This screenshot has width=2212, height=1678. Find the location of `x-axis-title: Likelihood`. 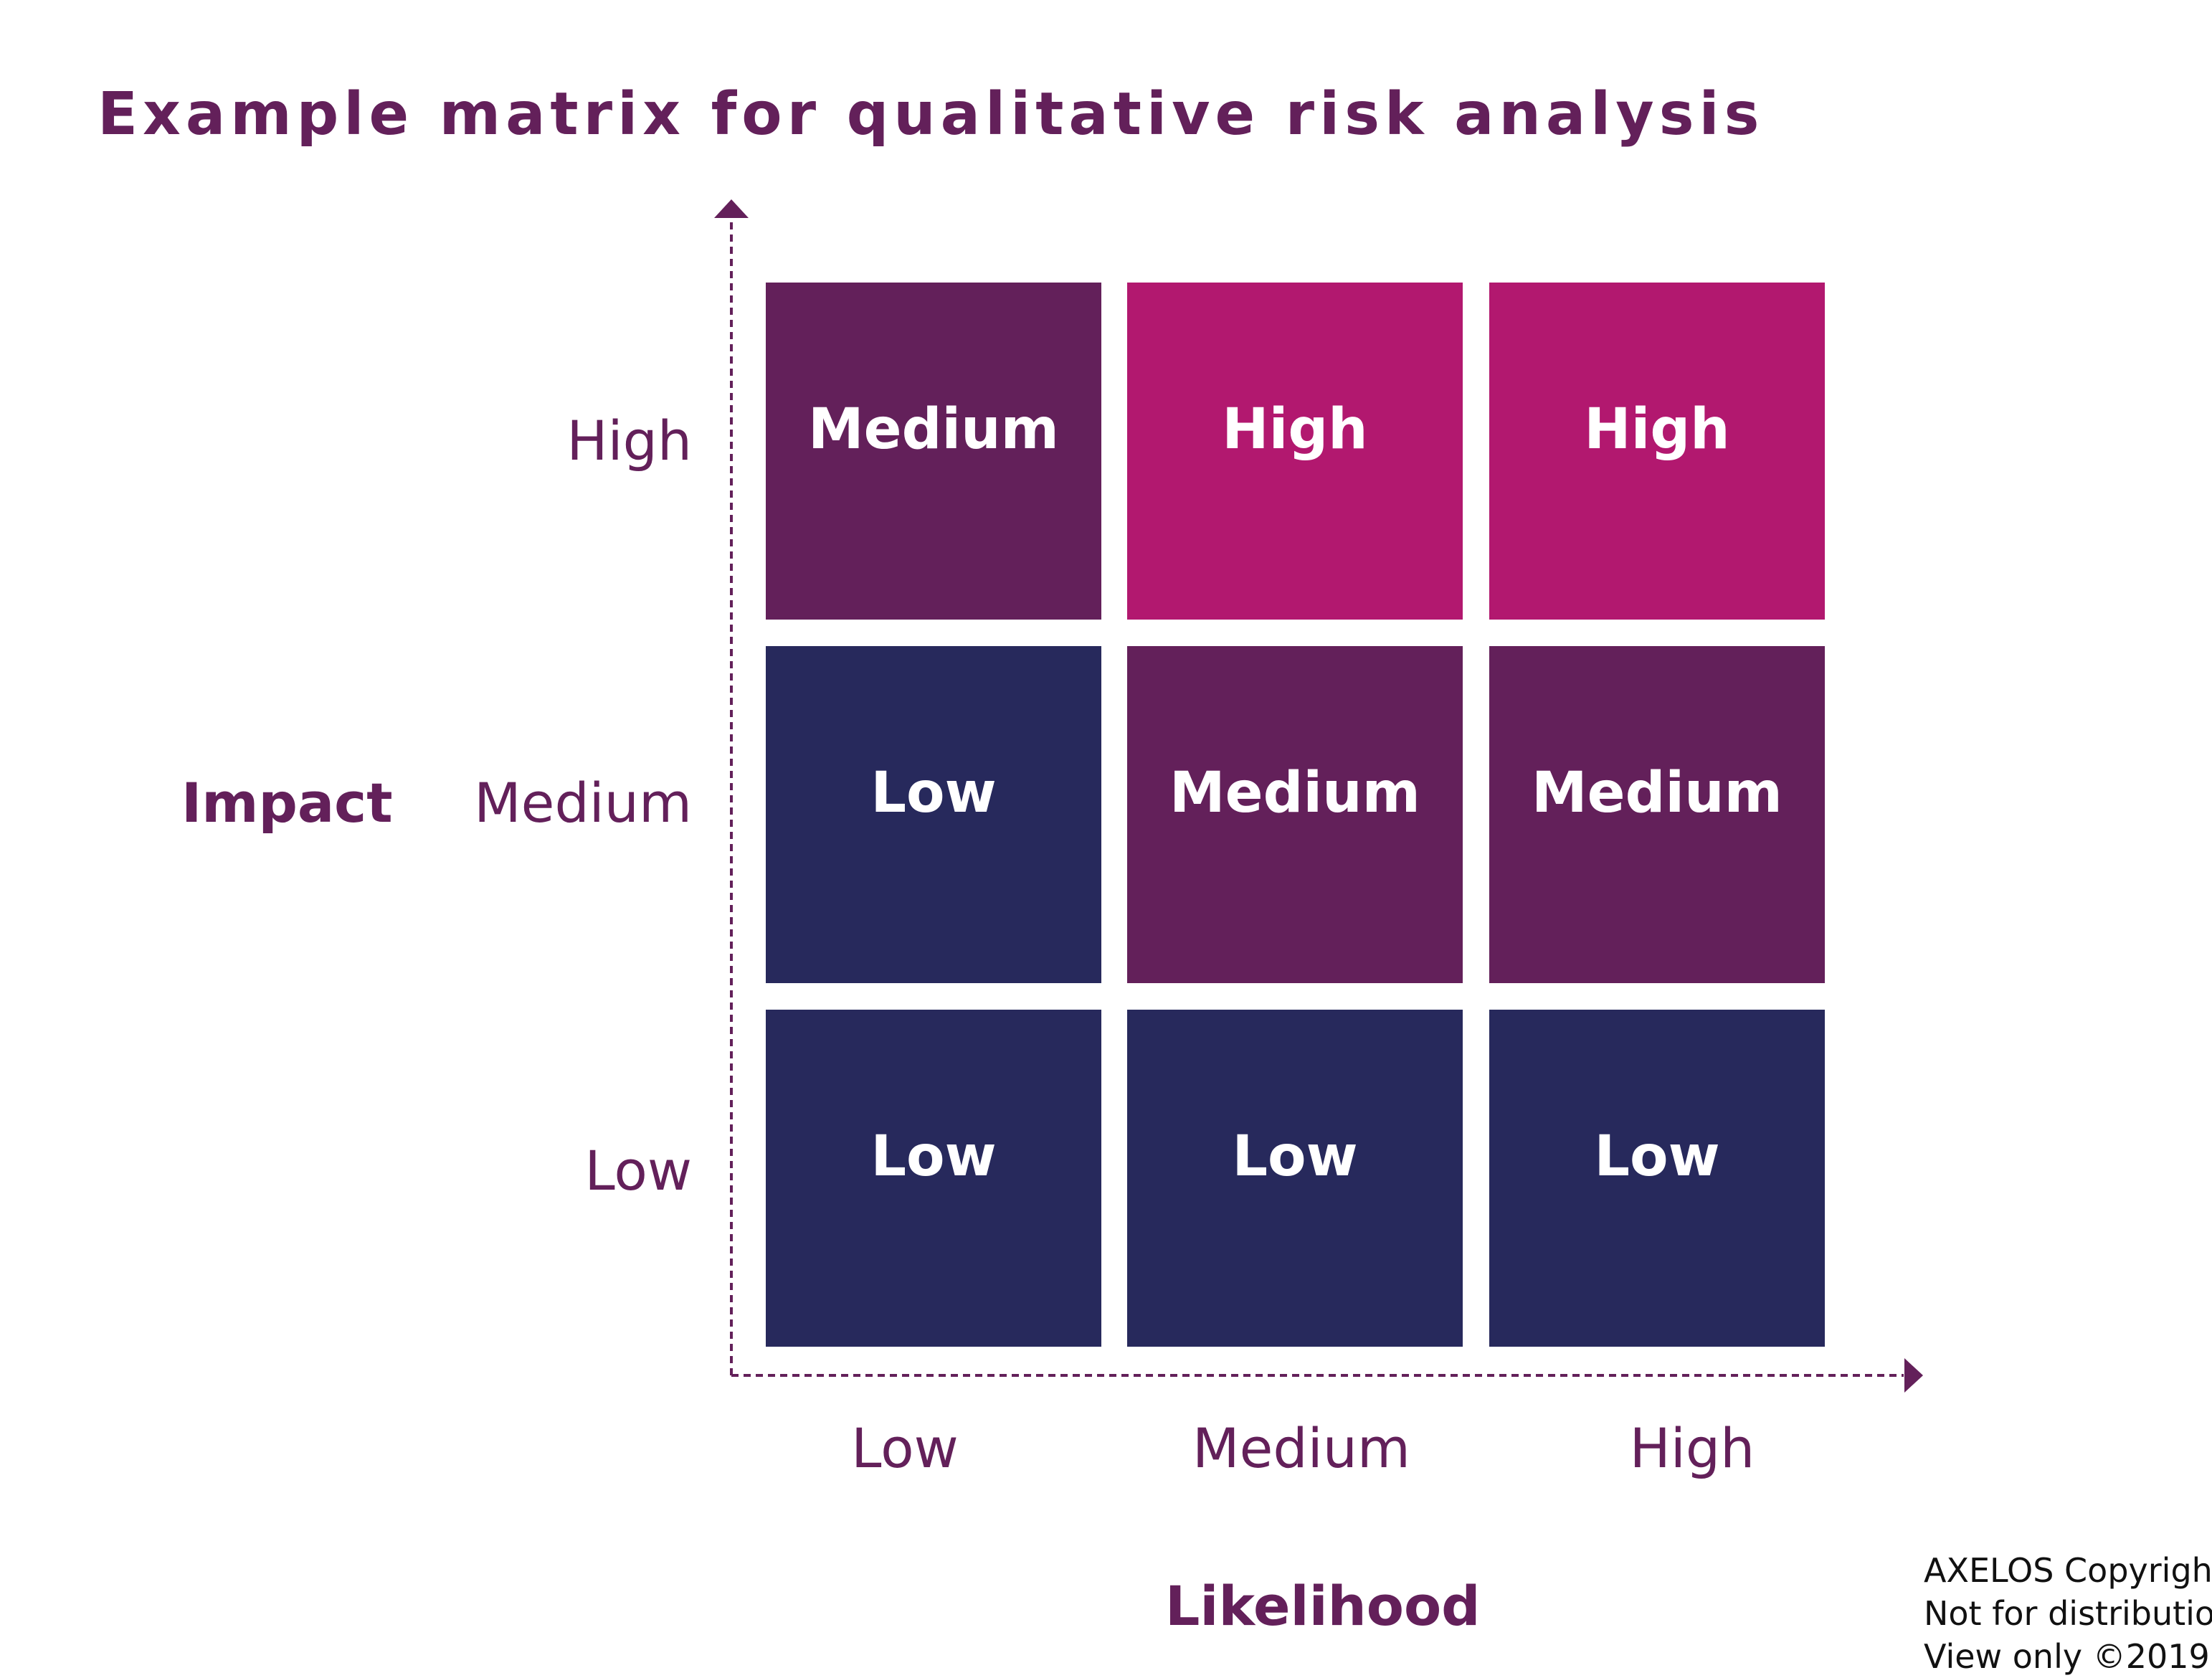

x-axis-title: Likelihood is located at coordinates (1323, 1606).